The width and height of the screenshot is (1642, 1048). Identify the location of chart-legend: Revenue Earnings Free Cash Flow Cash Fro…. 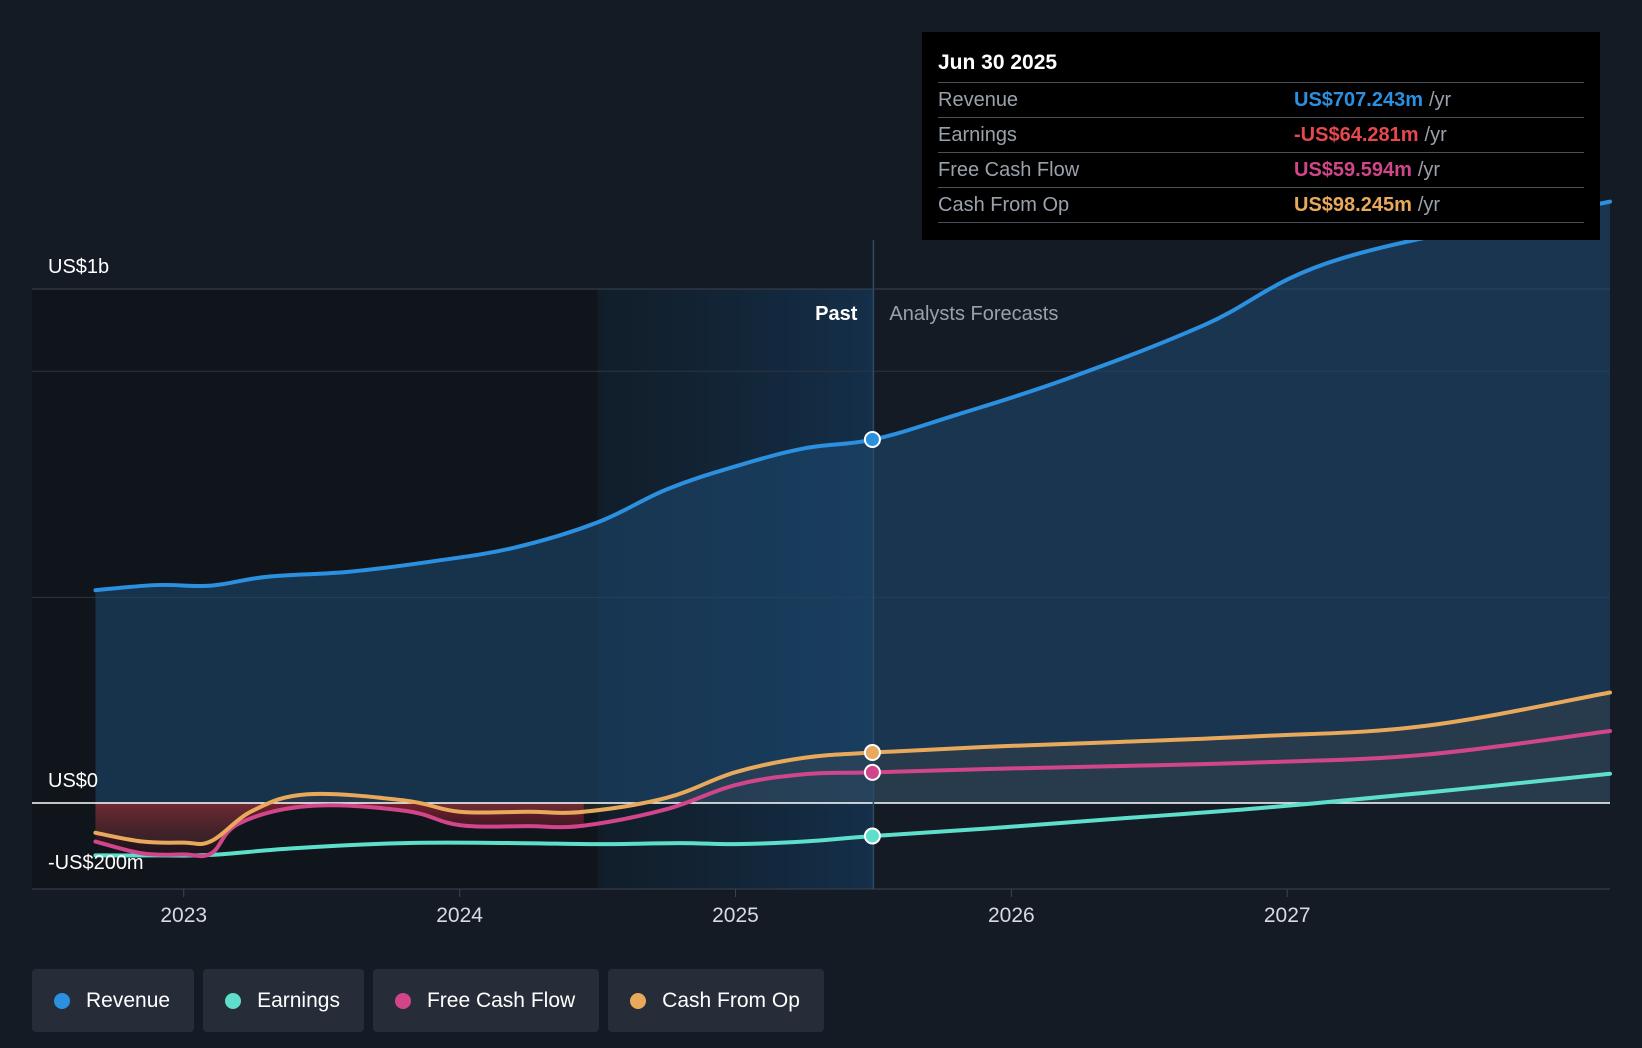
(428, 1000).